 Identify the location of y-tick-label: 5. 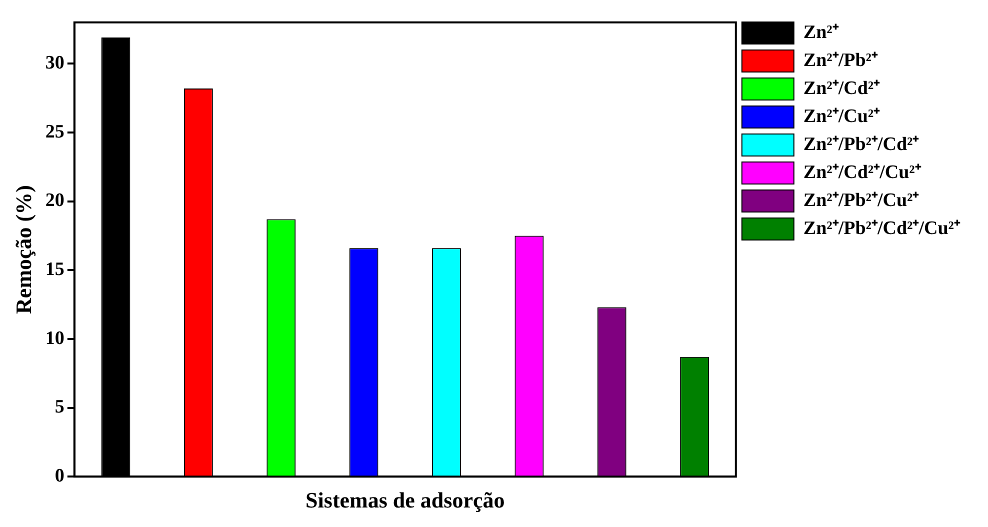
(59, 407).